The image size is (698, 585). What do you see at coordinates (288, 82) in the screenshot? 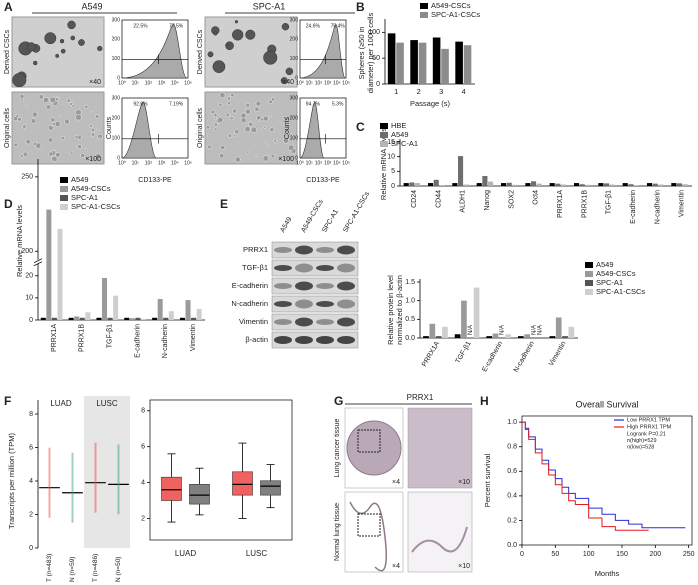
I see `magnification: ×40` at bounding box center [288, 82].